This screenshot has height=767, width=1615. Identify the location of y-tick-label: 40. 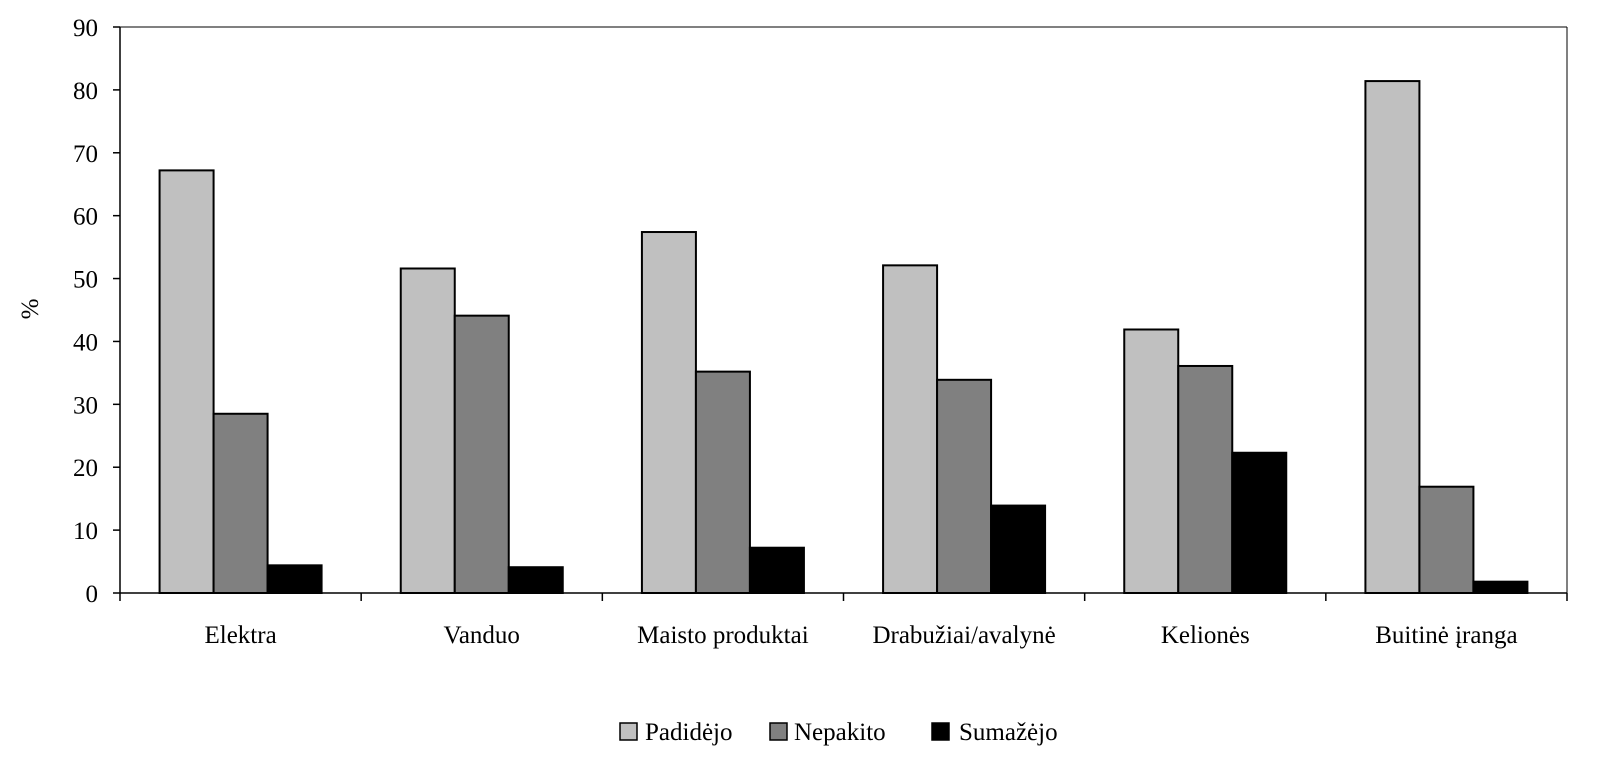
(85, 342).